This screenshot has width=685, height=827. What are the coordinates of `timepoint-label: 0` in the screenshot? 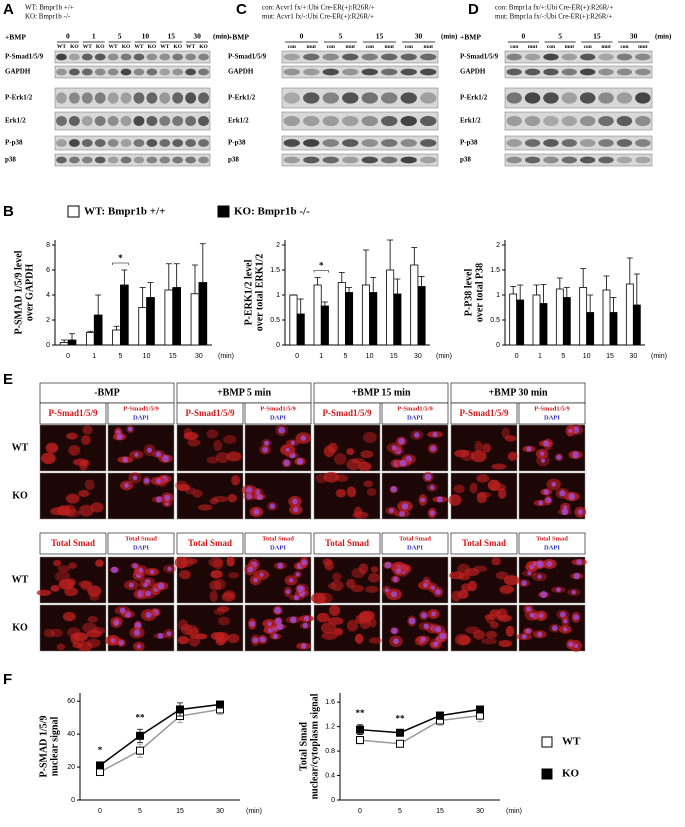 It's located at (302, 36).